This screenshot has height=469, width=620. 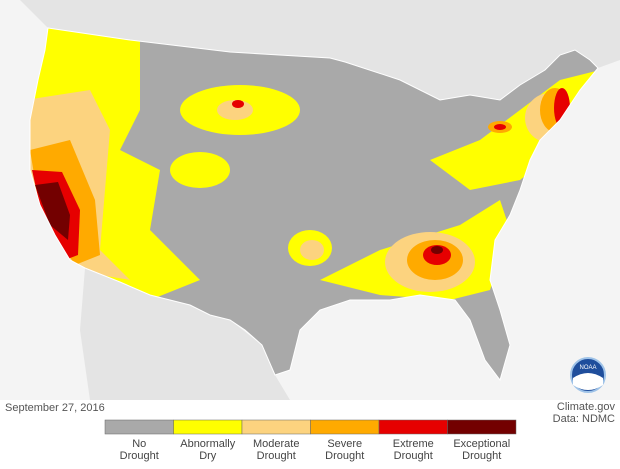 What do you see at coordinates (55, 408) in the screenshot?
I see `date: September 27, 2016` at bounding box center [55, 408].